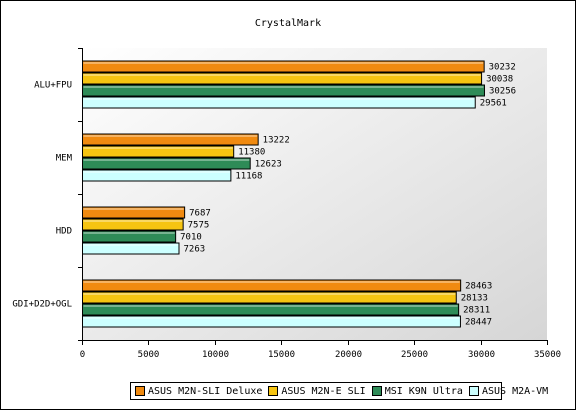 This screenshot has width=576, height=415. What do you see at coordinates (502, 92) in the screenshot?
I see `data-label: 30256` at bounding box center [502, 92].